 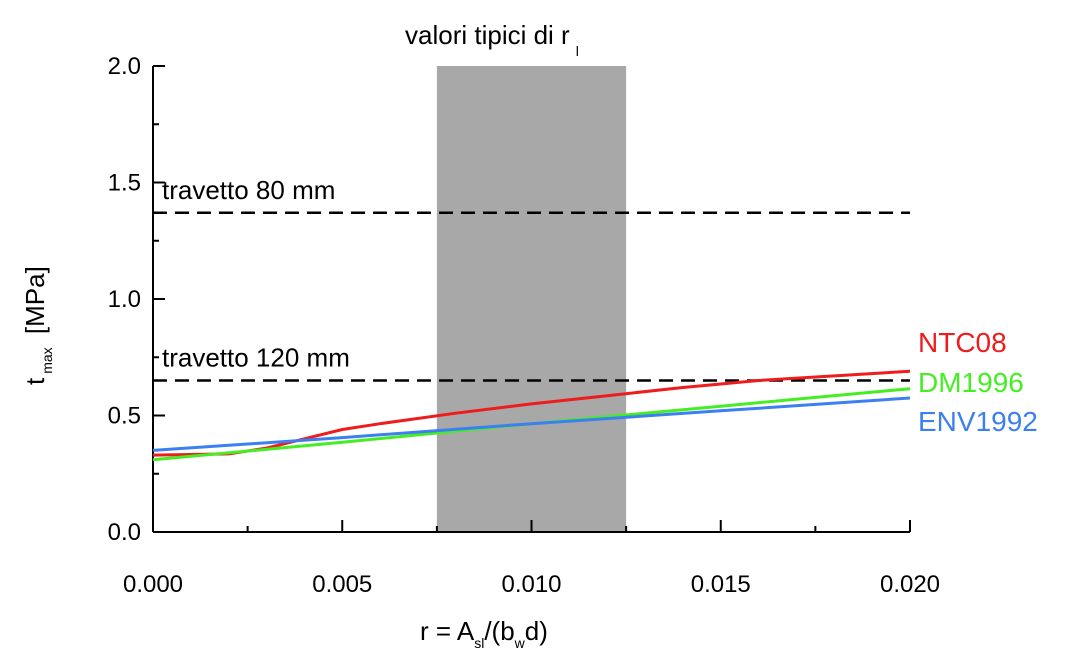 What do you see at coordinates (971, 382) in the screenshot?
I see `legend-label-dm1996: DM1996` at bounding box center [971, 382].